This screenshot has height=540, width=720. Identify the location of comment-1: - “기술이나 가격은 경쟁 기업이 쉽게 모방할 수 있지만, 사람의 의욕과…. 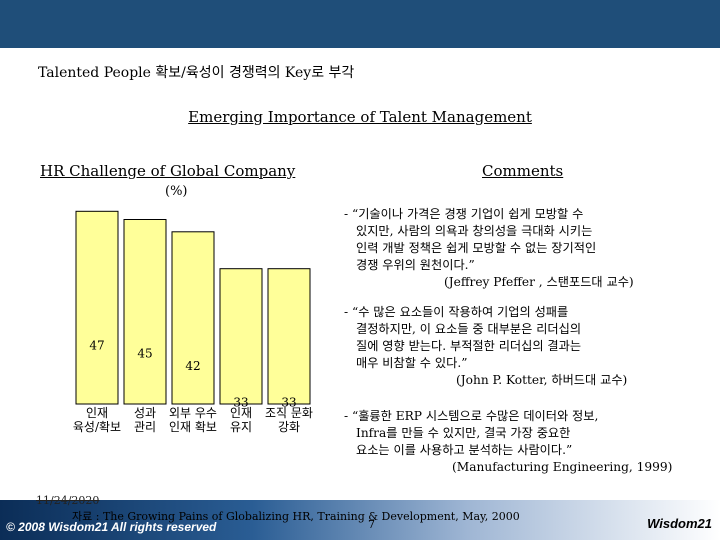
(489, 248).